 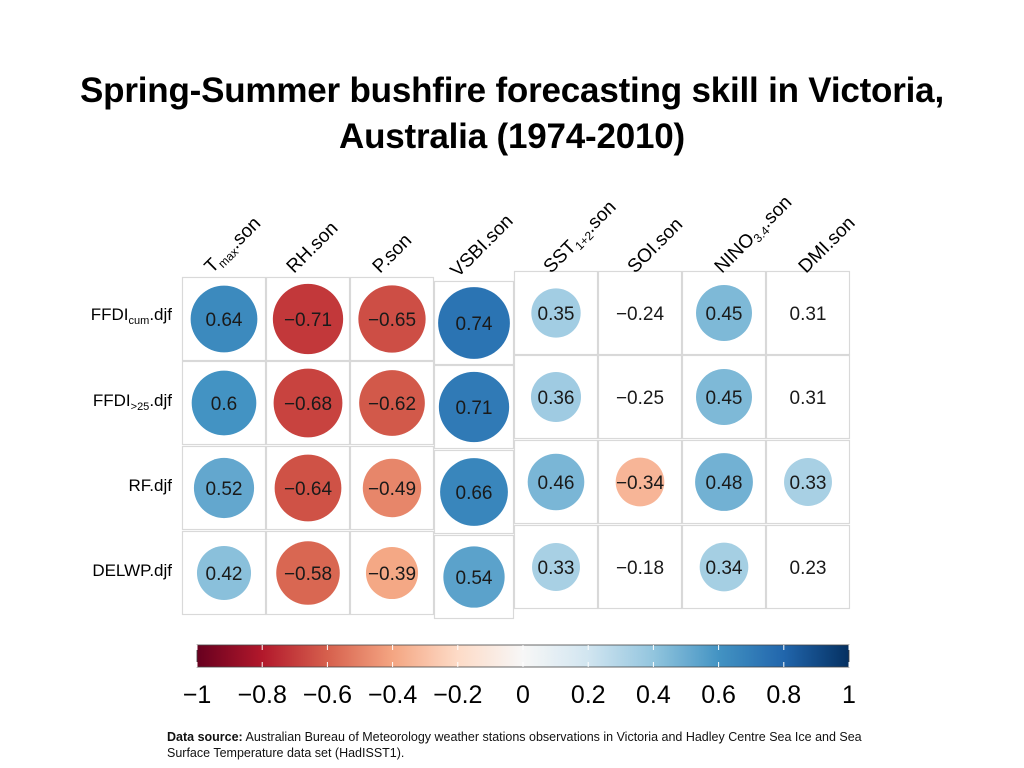 I want to click on correlation-value-label: 0.66, so click(x=474, y=493).